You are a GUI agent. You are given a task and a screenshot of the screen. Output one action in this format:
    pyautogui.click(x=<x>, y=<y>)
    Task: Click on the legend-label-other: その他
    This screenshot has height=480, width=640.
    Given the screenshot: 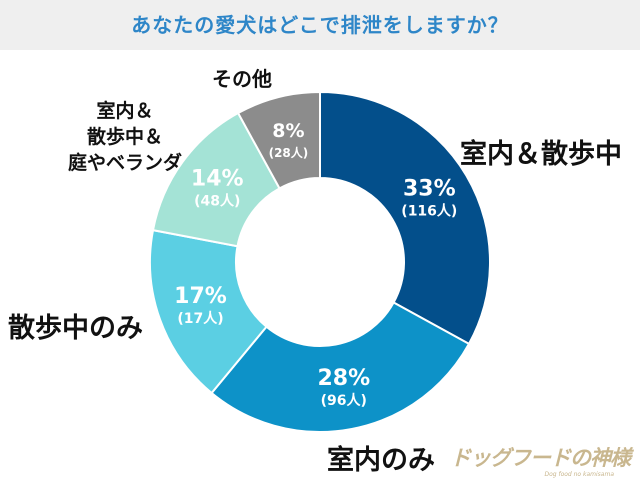 What is the action you would take?
    pyautogui.click(x=242, y=79)
    